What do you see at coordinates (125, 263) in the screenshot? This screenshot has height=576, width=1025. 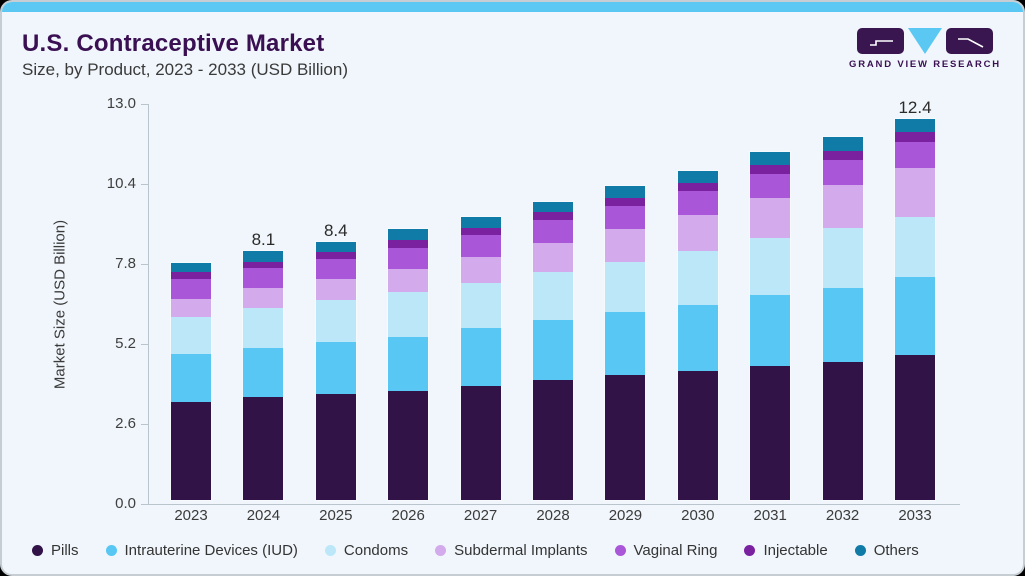 I see `y-tick-label: 7.8` at bounding box center [125, 263].